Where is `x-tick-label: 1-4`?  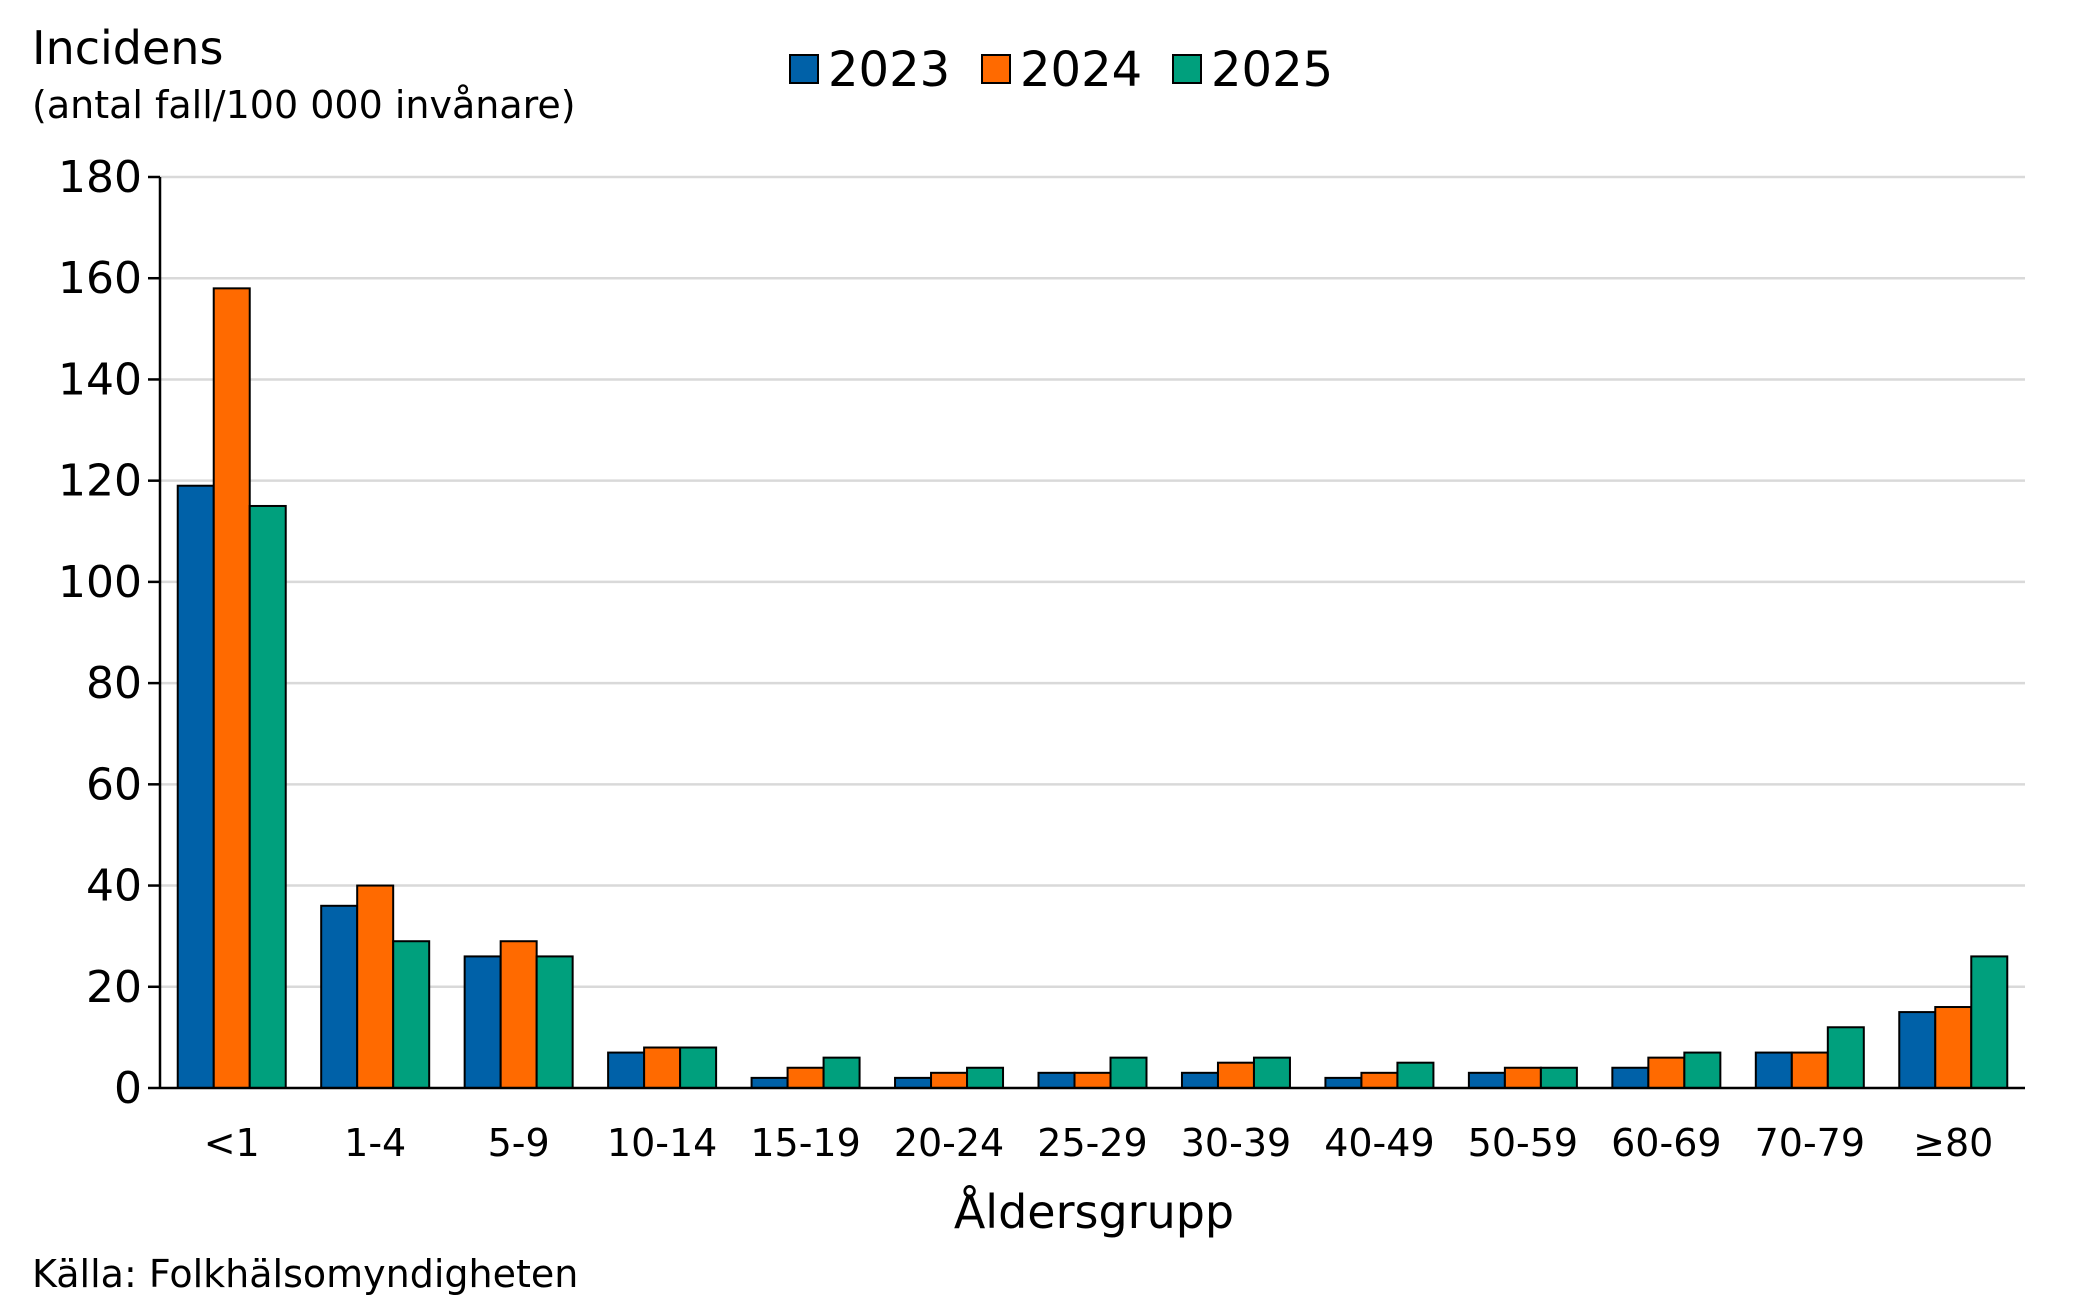
x-tick-label: 1-4 is located at coordinates (375, 1143).